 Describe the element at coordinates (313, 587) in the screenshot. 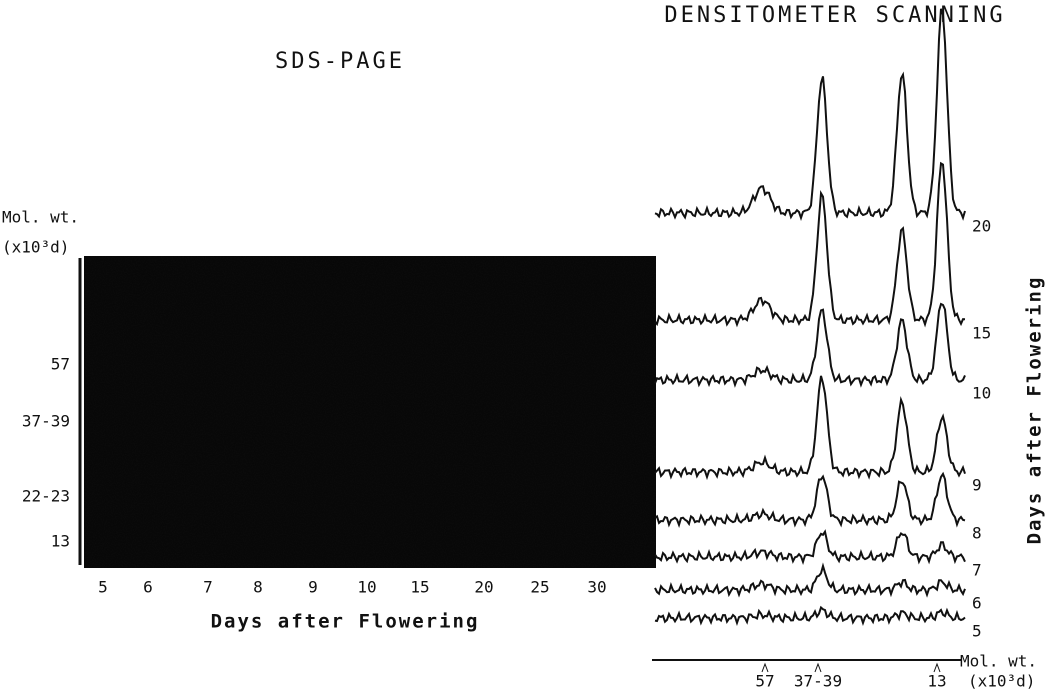

I see `lane-label: 9` at that location.